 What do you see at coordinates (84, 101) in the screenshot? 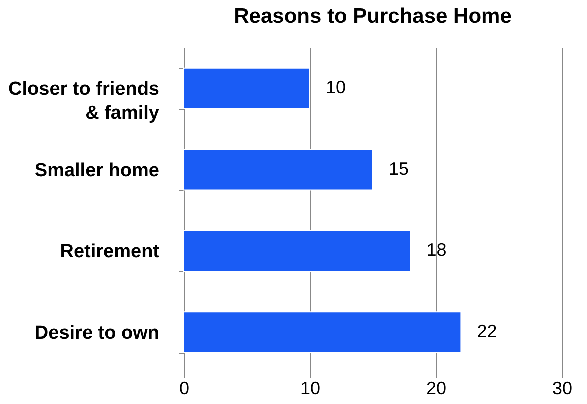
I see `y-tick-label: Closer to friends & family` at bounding box center [84, 101].